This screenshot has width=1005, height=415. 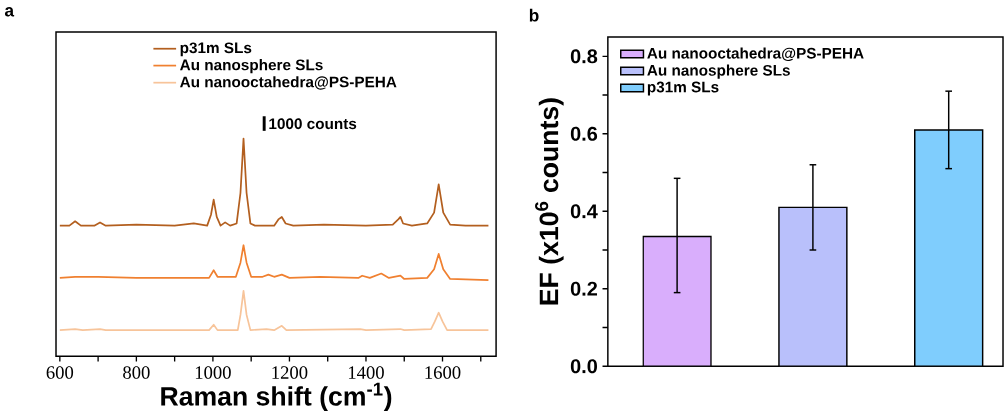 I want to click on y-tick-label: 0.2, so click(x=584, y=288).